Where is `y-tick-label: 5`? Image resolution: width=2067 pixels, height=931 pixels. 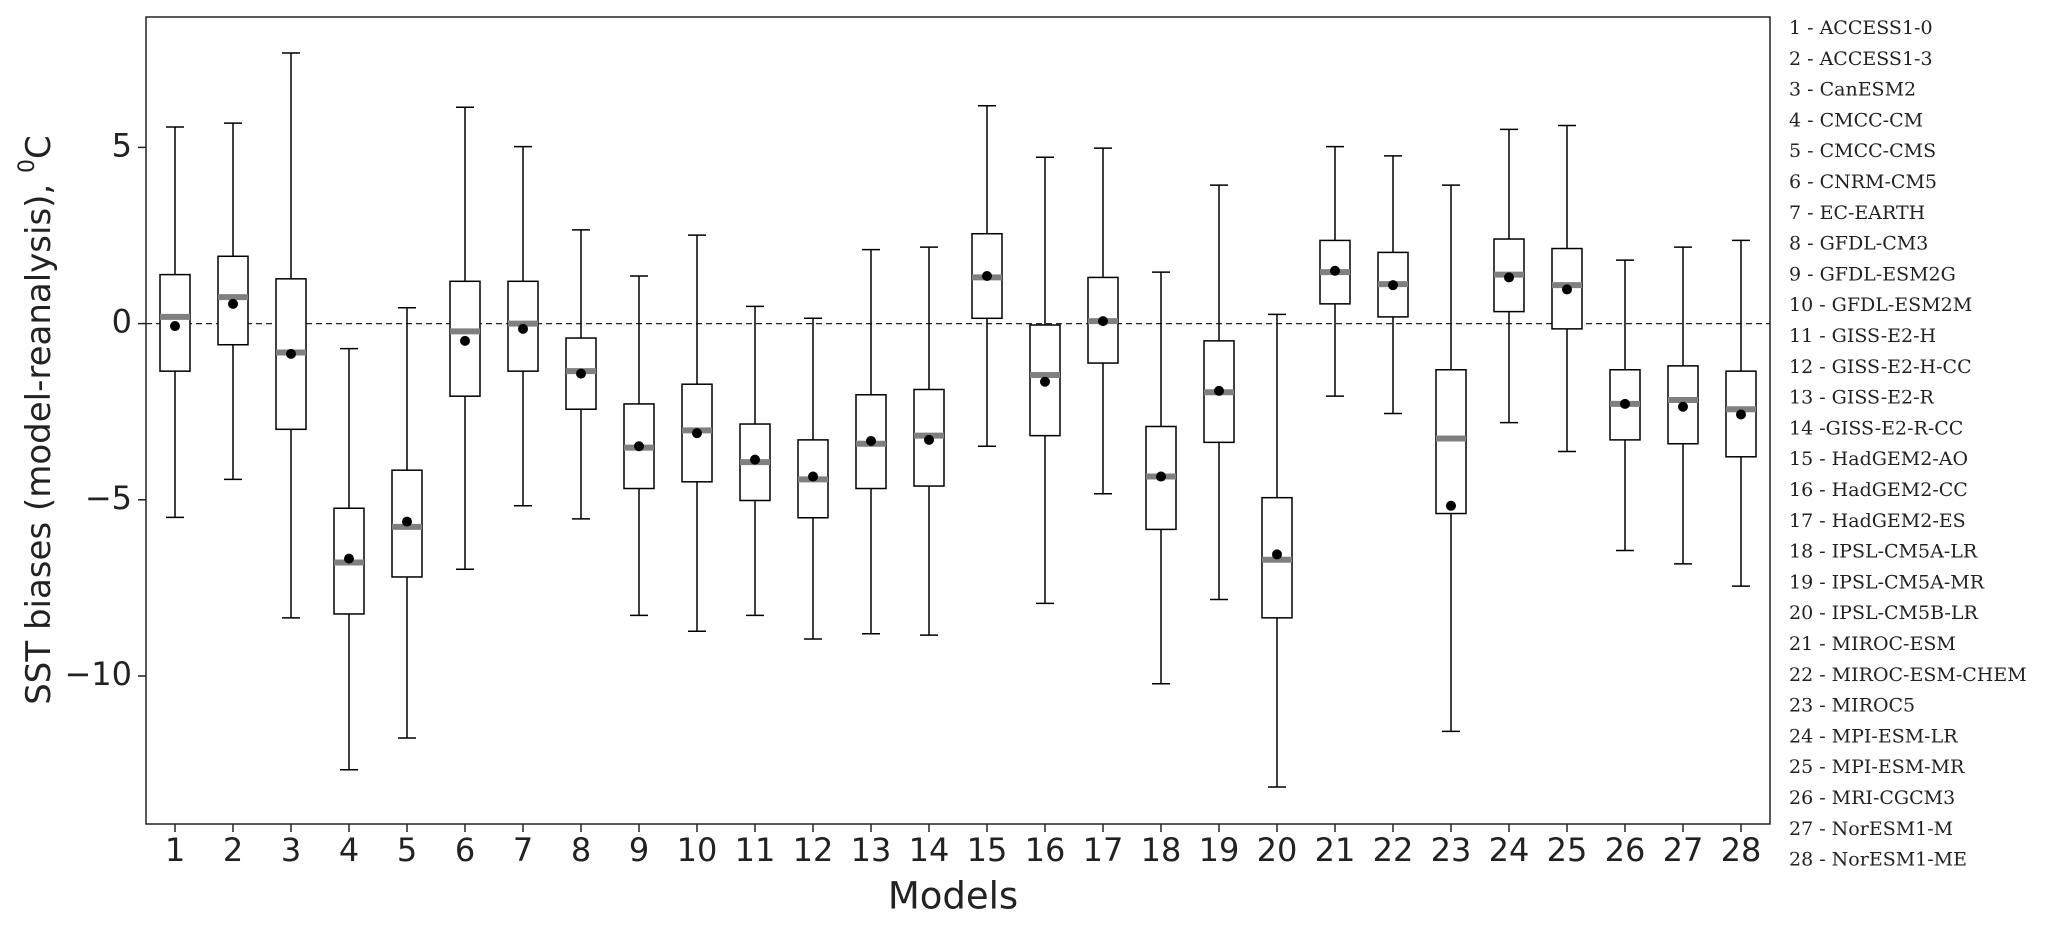
y-tick-label: 5 is located at coordinates (122, 145).